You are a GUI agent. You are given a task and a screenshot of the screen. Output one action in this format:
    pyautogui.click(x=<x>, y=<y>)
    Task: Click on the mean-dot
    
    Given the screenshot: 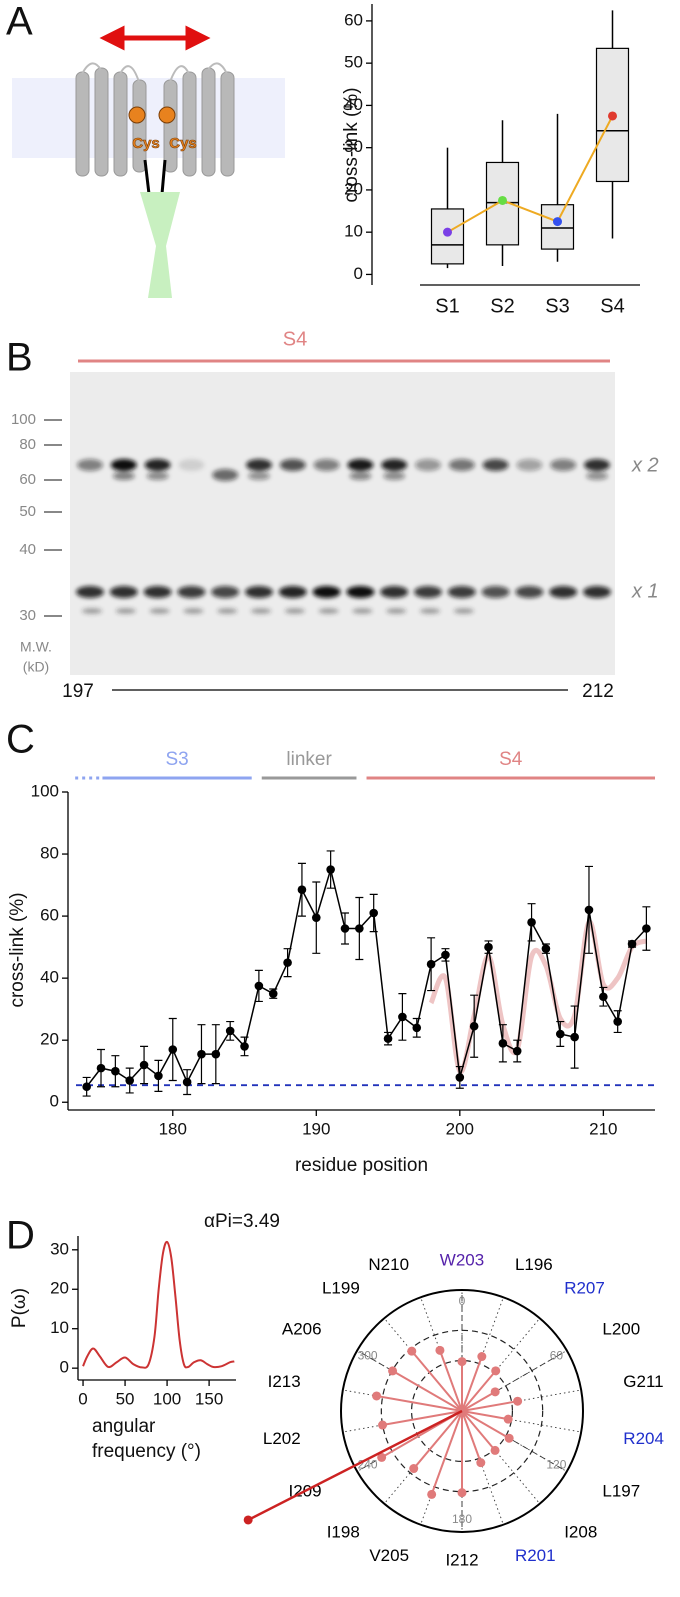 What is the action you would take?
    pyautogui.click(x=612, y=116)
    